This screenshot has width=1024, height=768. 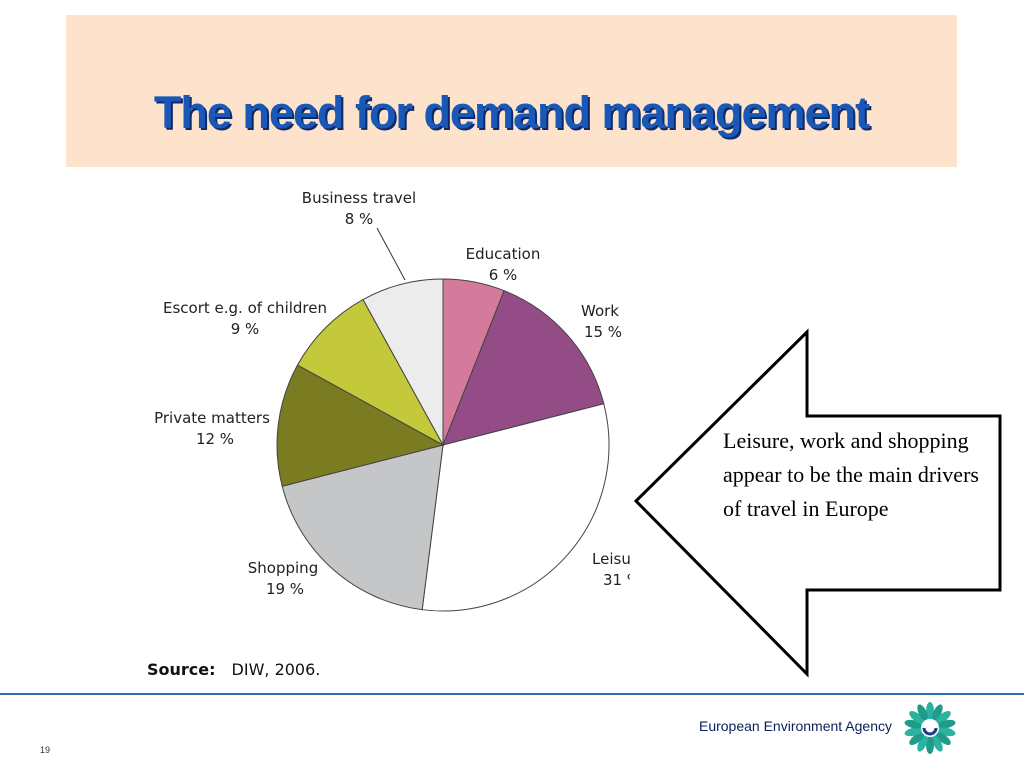 I want to click on label-escort-value: 9 %, so click(x=245, y=329).